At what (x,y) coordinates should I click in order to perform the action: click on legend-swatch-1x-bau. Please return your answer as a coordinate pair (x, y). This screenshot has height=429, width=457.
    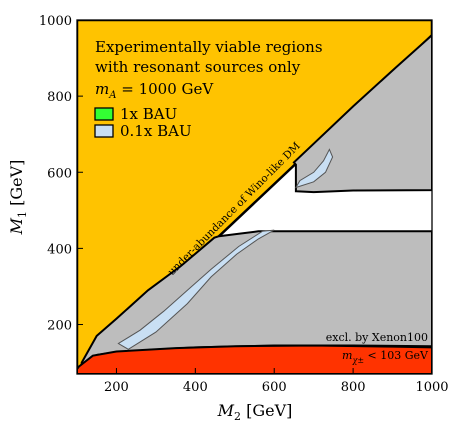
    Looking at the image, I should click on (104, 114).